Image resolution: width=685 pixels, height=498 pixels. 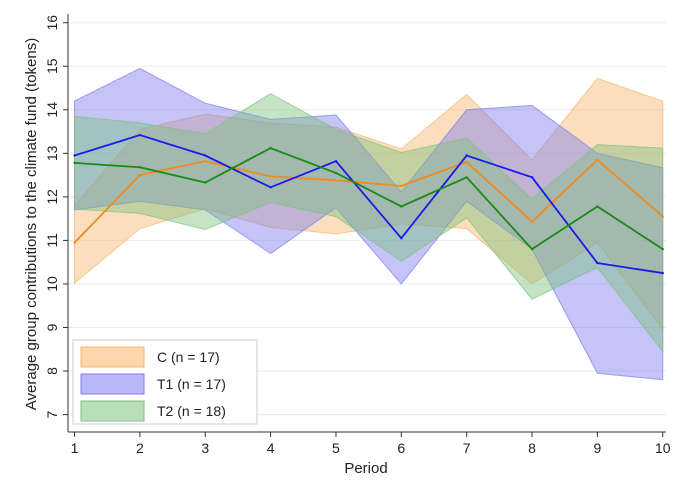 What do you see at coordinates (467, 448) in the screenshot?
I see `x-tick-label: 7` at bounding box center [467, 448].